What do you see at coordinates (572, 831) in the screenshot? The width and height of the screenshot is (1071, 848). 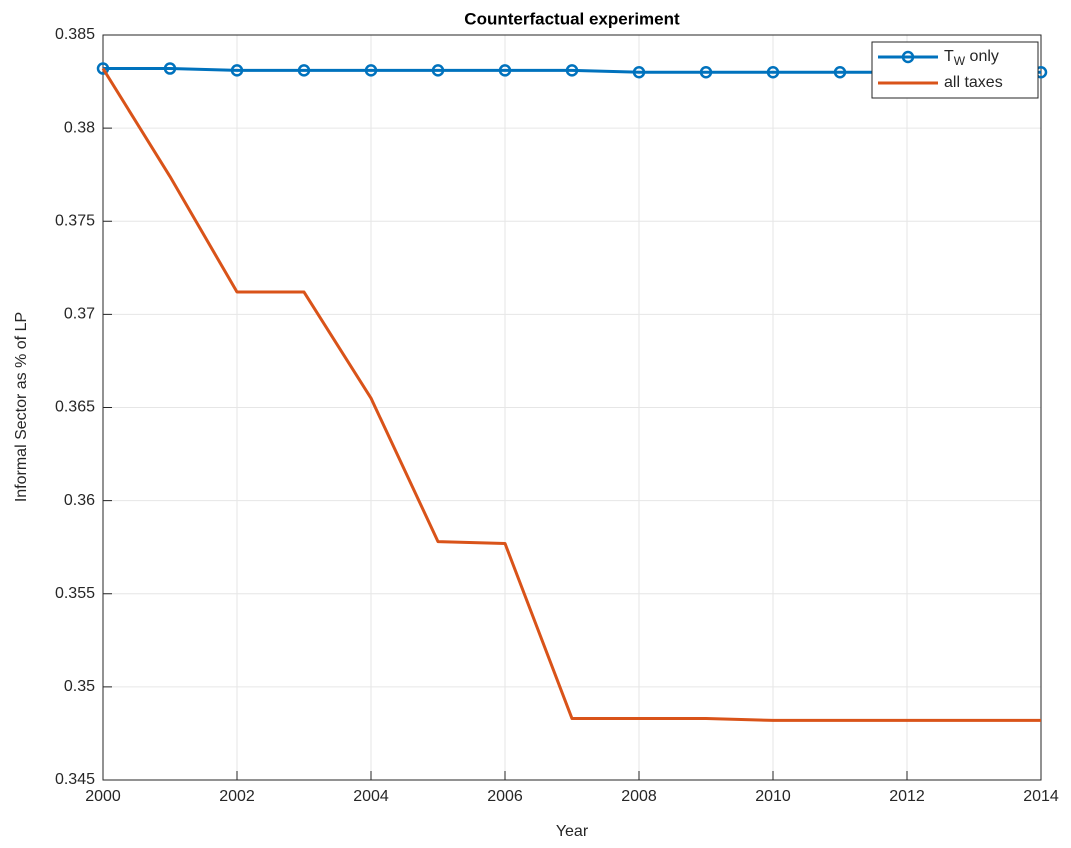 I see `x-axis-label: Year` at bounding box center [572, 831].